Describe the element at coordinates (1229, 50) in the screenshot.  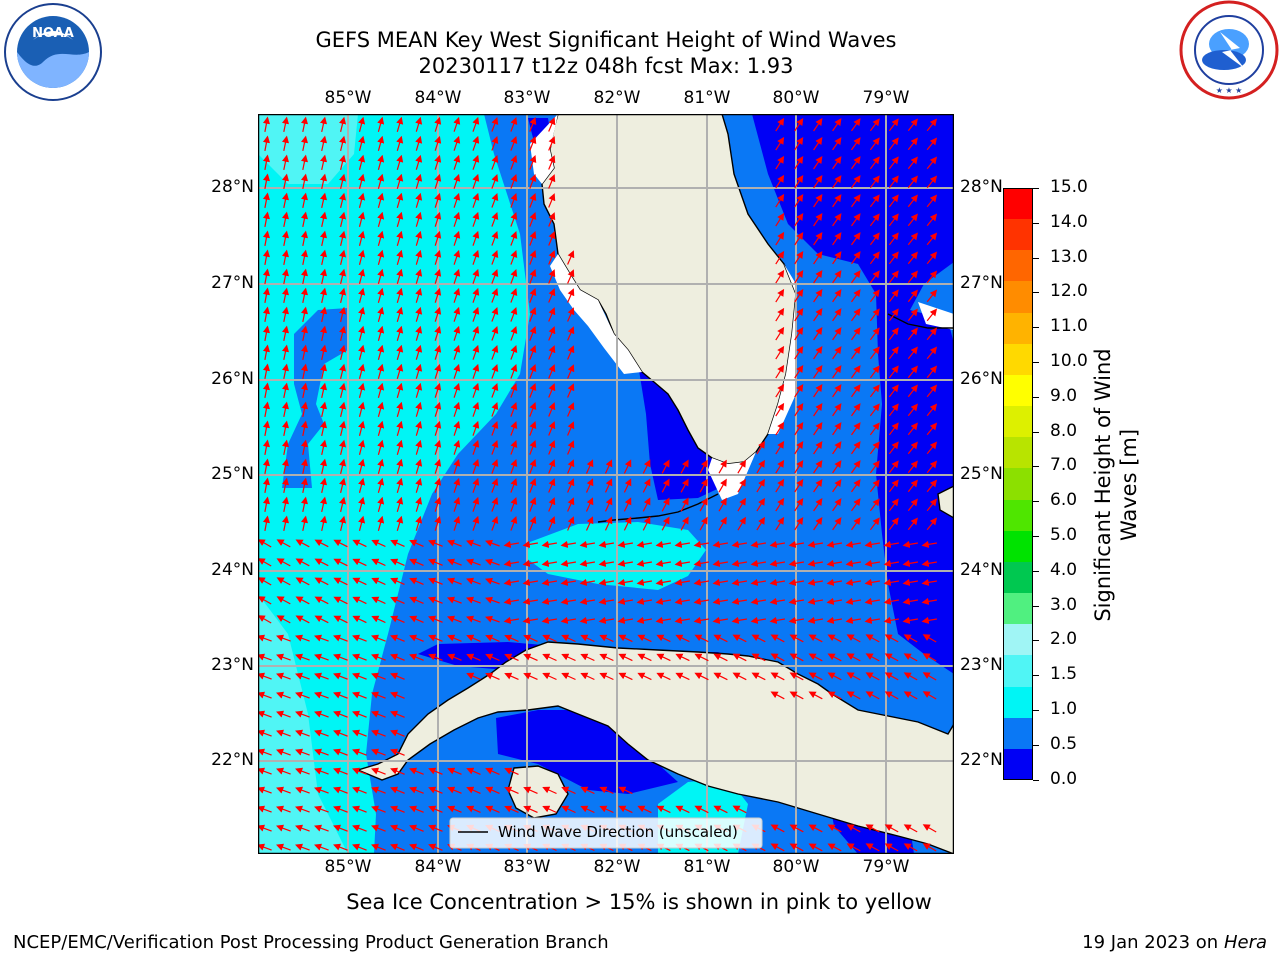
I see `nws-logo: ★ ★ ★` at that location.